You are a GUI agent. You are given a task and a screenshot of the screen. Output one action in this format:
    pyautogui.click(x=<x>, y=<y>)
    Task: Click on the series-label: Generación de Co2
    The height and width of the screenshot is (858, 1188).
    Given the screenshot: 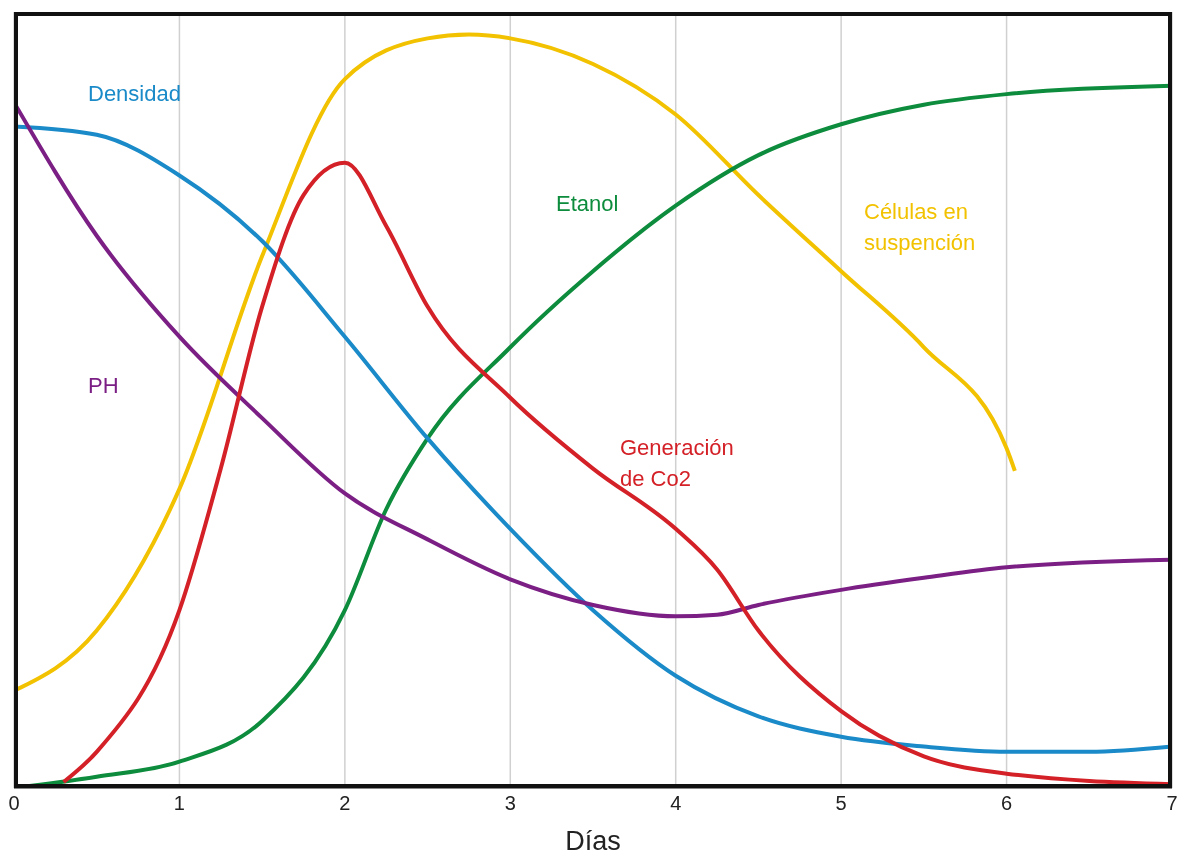 What is the action you would take?
    pyautogui.click(x=677, y=463)
    